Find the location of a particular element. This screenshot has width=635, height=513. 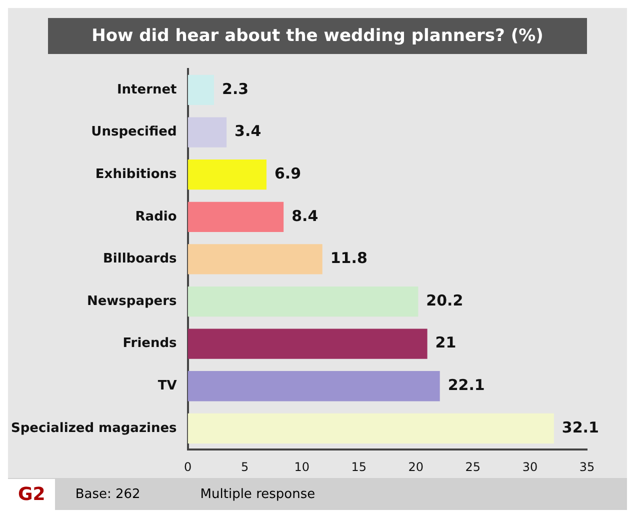

y-tick-label: Friends is located at coordinates (150, 344).